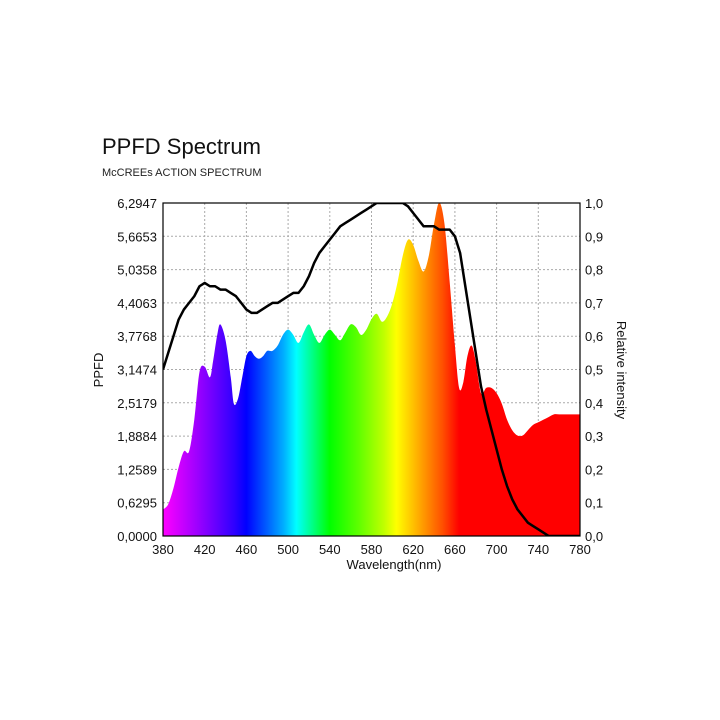 Image resolution: width=720 pixels, height=720 pixels. Describe the element at coordinates (330, 549) in the screenshot. I see `x-tick-label: 540` at that location.